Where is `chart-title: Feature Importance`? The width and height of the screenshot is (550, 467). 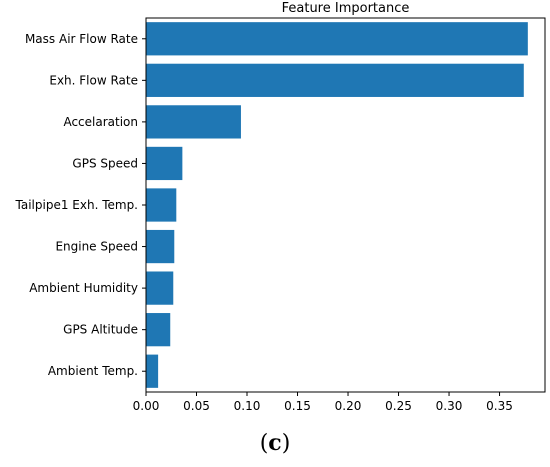
chart-title: Feature Importance is located at coordinates (346, 8).